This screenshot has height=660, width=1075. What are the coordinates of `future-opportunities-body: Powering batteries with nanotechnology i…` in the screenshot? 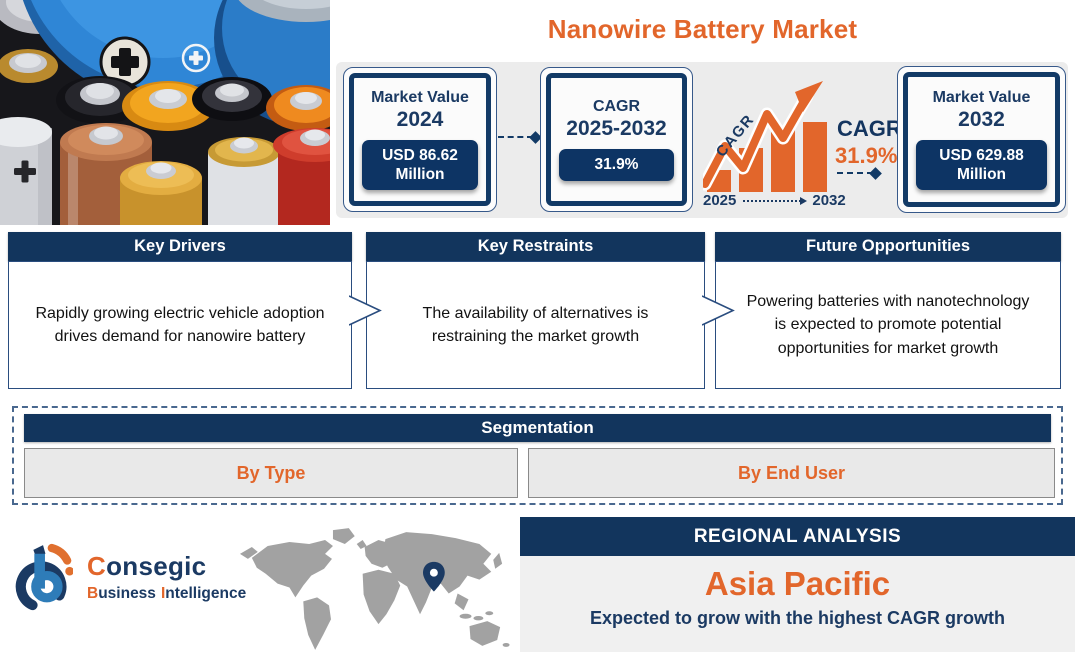 It's located at (888, 325).